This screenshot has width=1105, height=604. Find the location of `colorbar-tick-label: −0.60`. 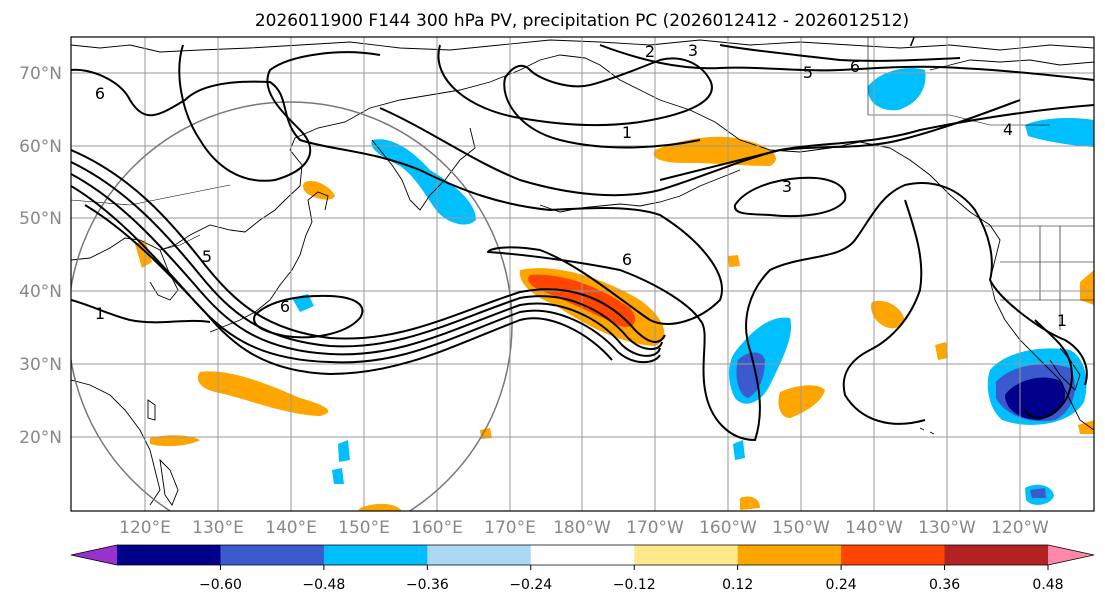

colorbar-tick-label: −0.60 is located at coordinates (220, 585).